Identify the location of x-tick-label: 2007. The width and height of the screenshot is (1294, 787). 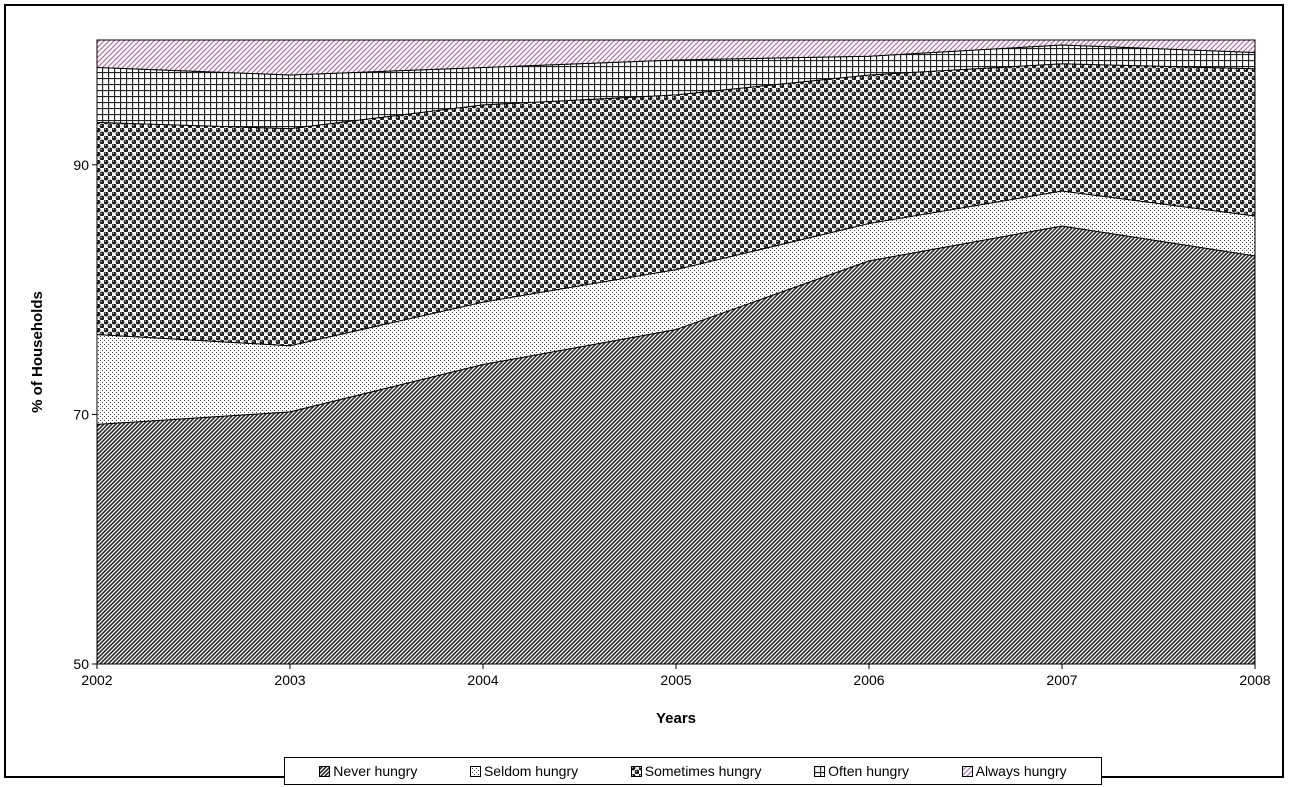
(1061, 680).